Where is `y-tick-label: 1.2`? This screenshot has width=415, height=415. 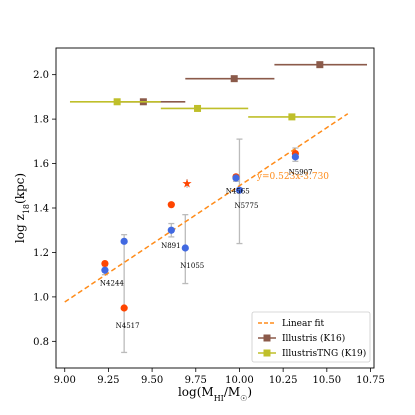 y-tick-label: 1.2 is located at coordinates (41, 253).